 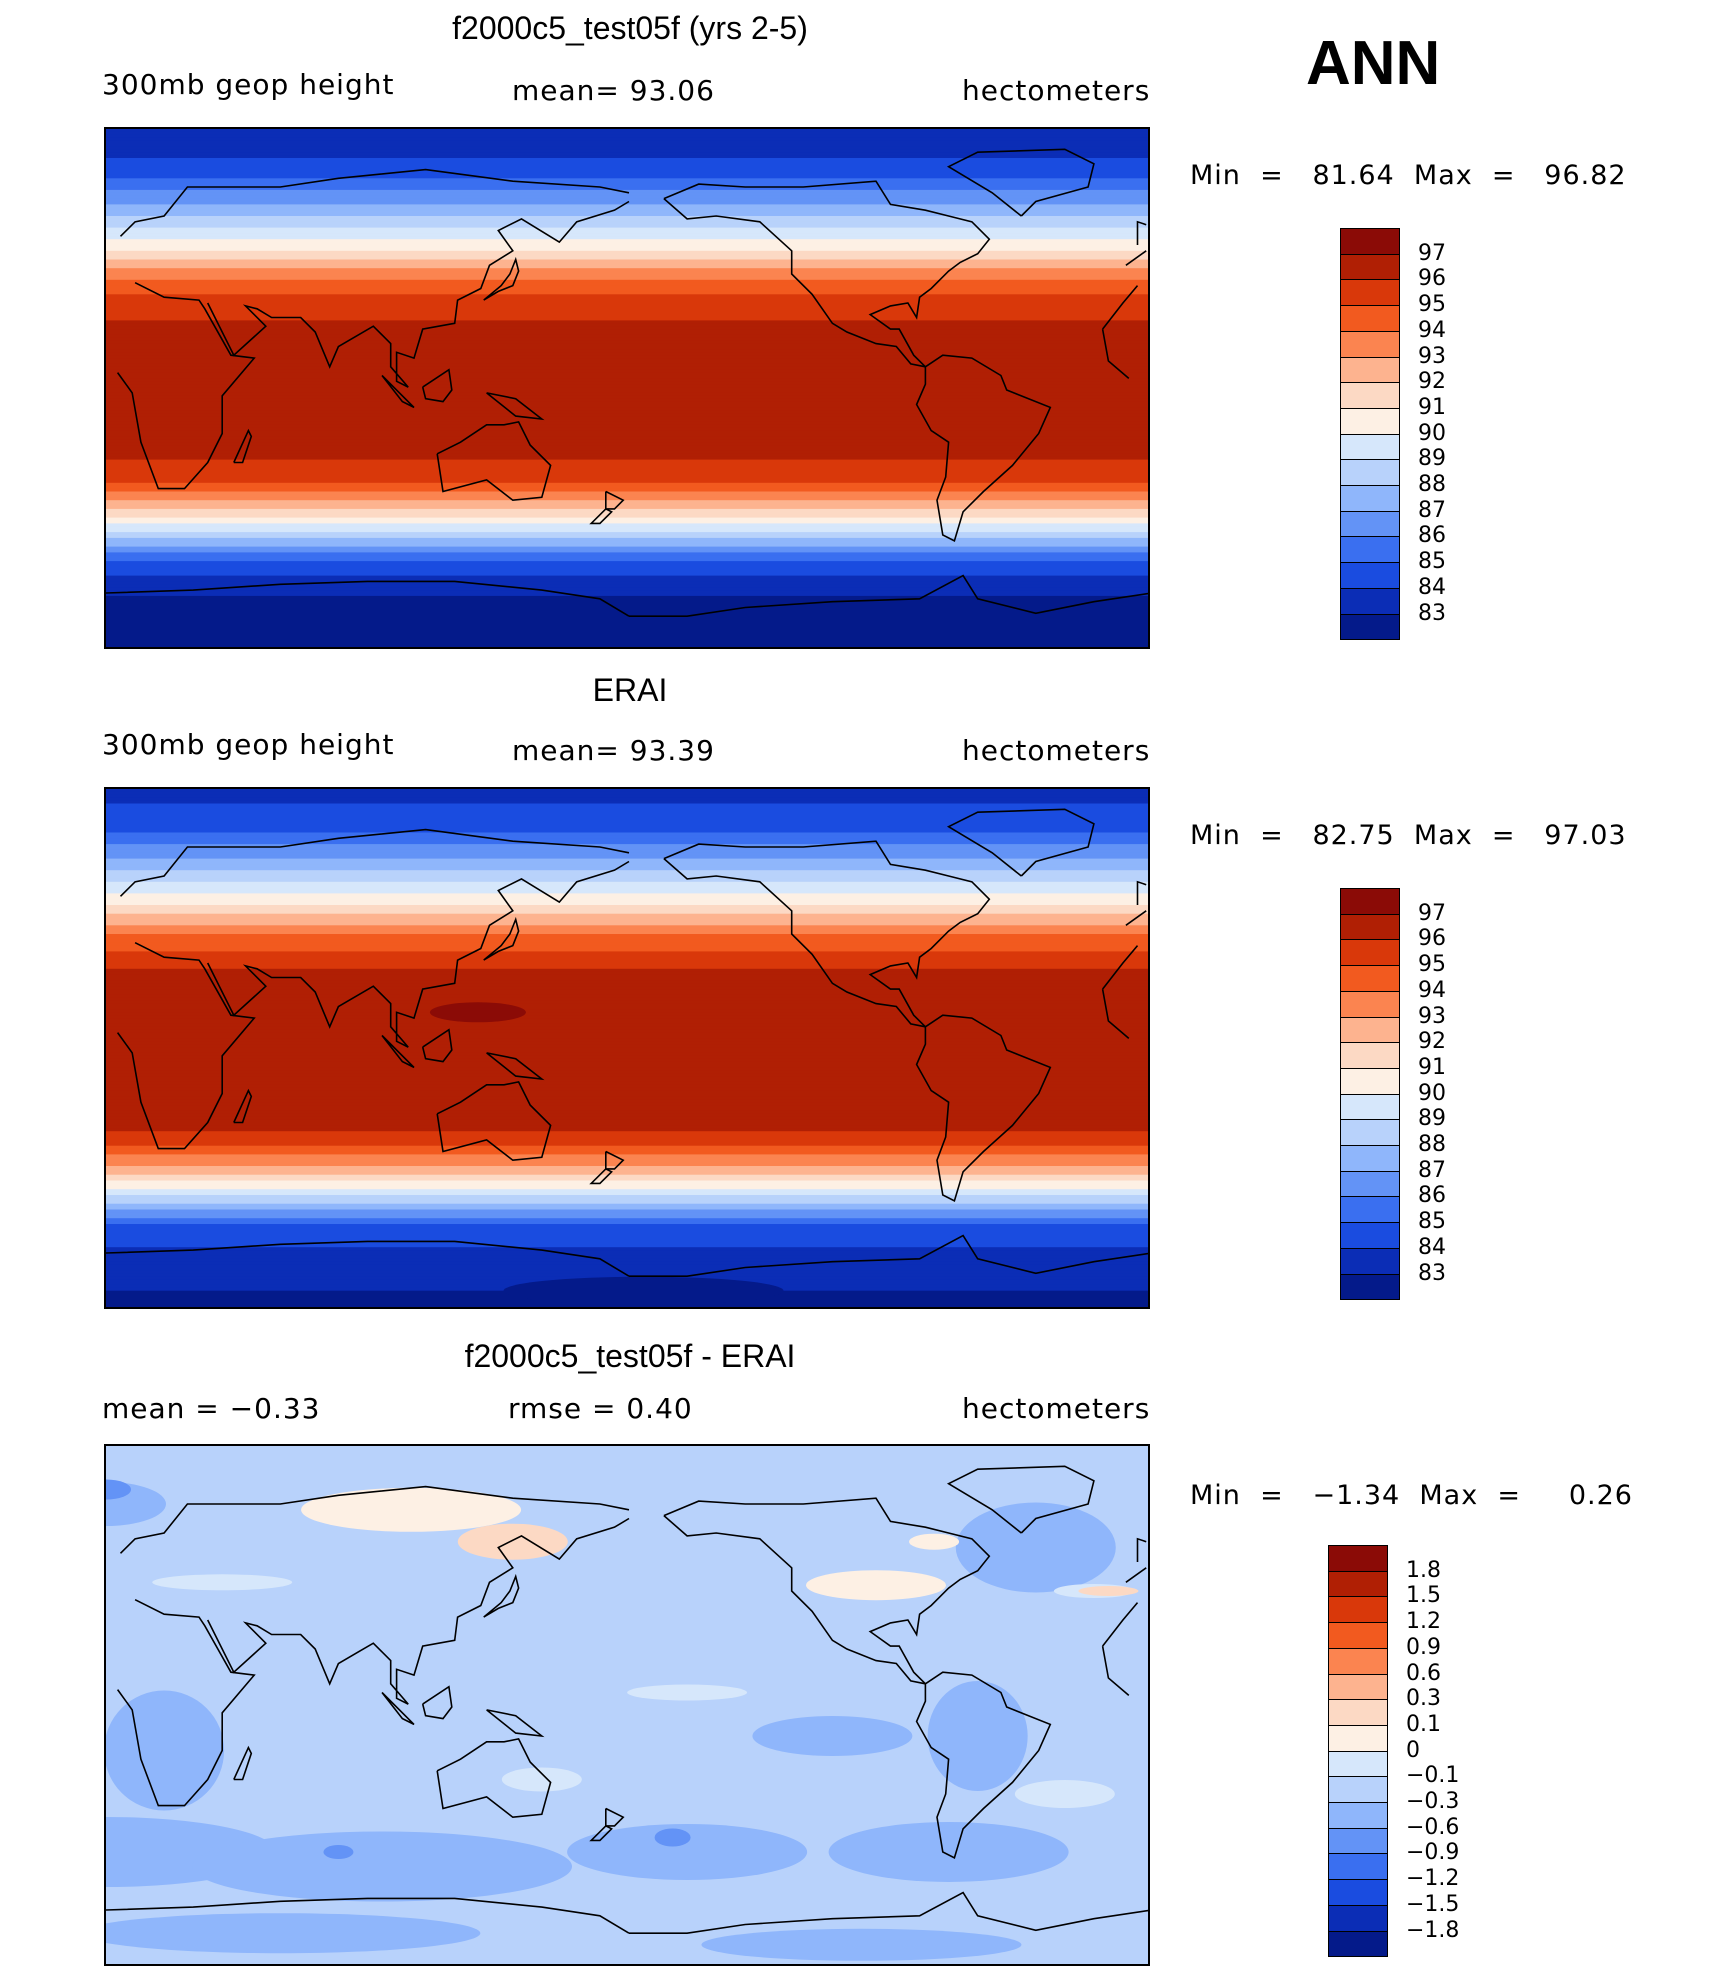 What do you see at coordinates (1423, 1622) in the screenshot?
I see `colorbar-label: 1.2` at bounding box center [1423, 1622].